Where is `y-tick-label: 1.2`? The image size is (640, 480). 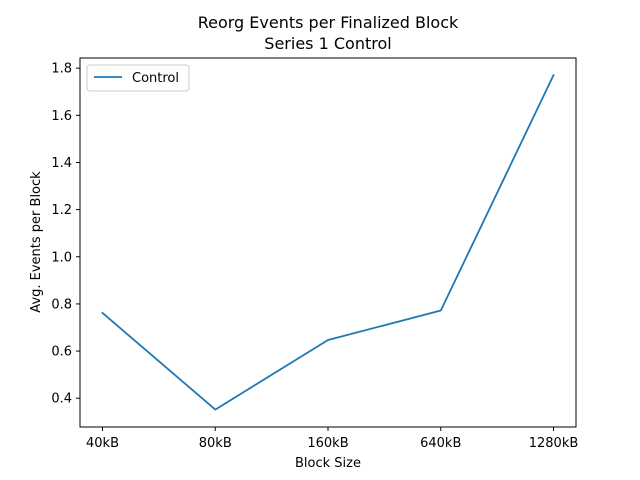
y-tick-label: 1.2 is located at coordinates (61, 210).